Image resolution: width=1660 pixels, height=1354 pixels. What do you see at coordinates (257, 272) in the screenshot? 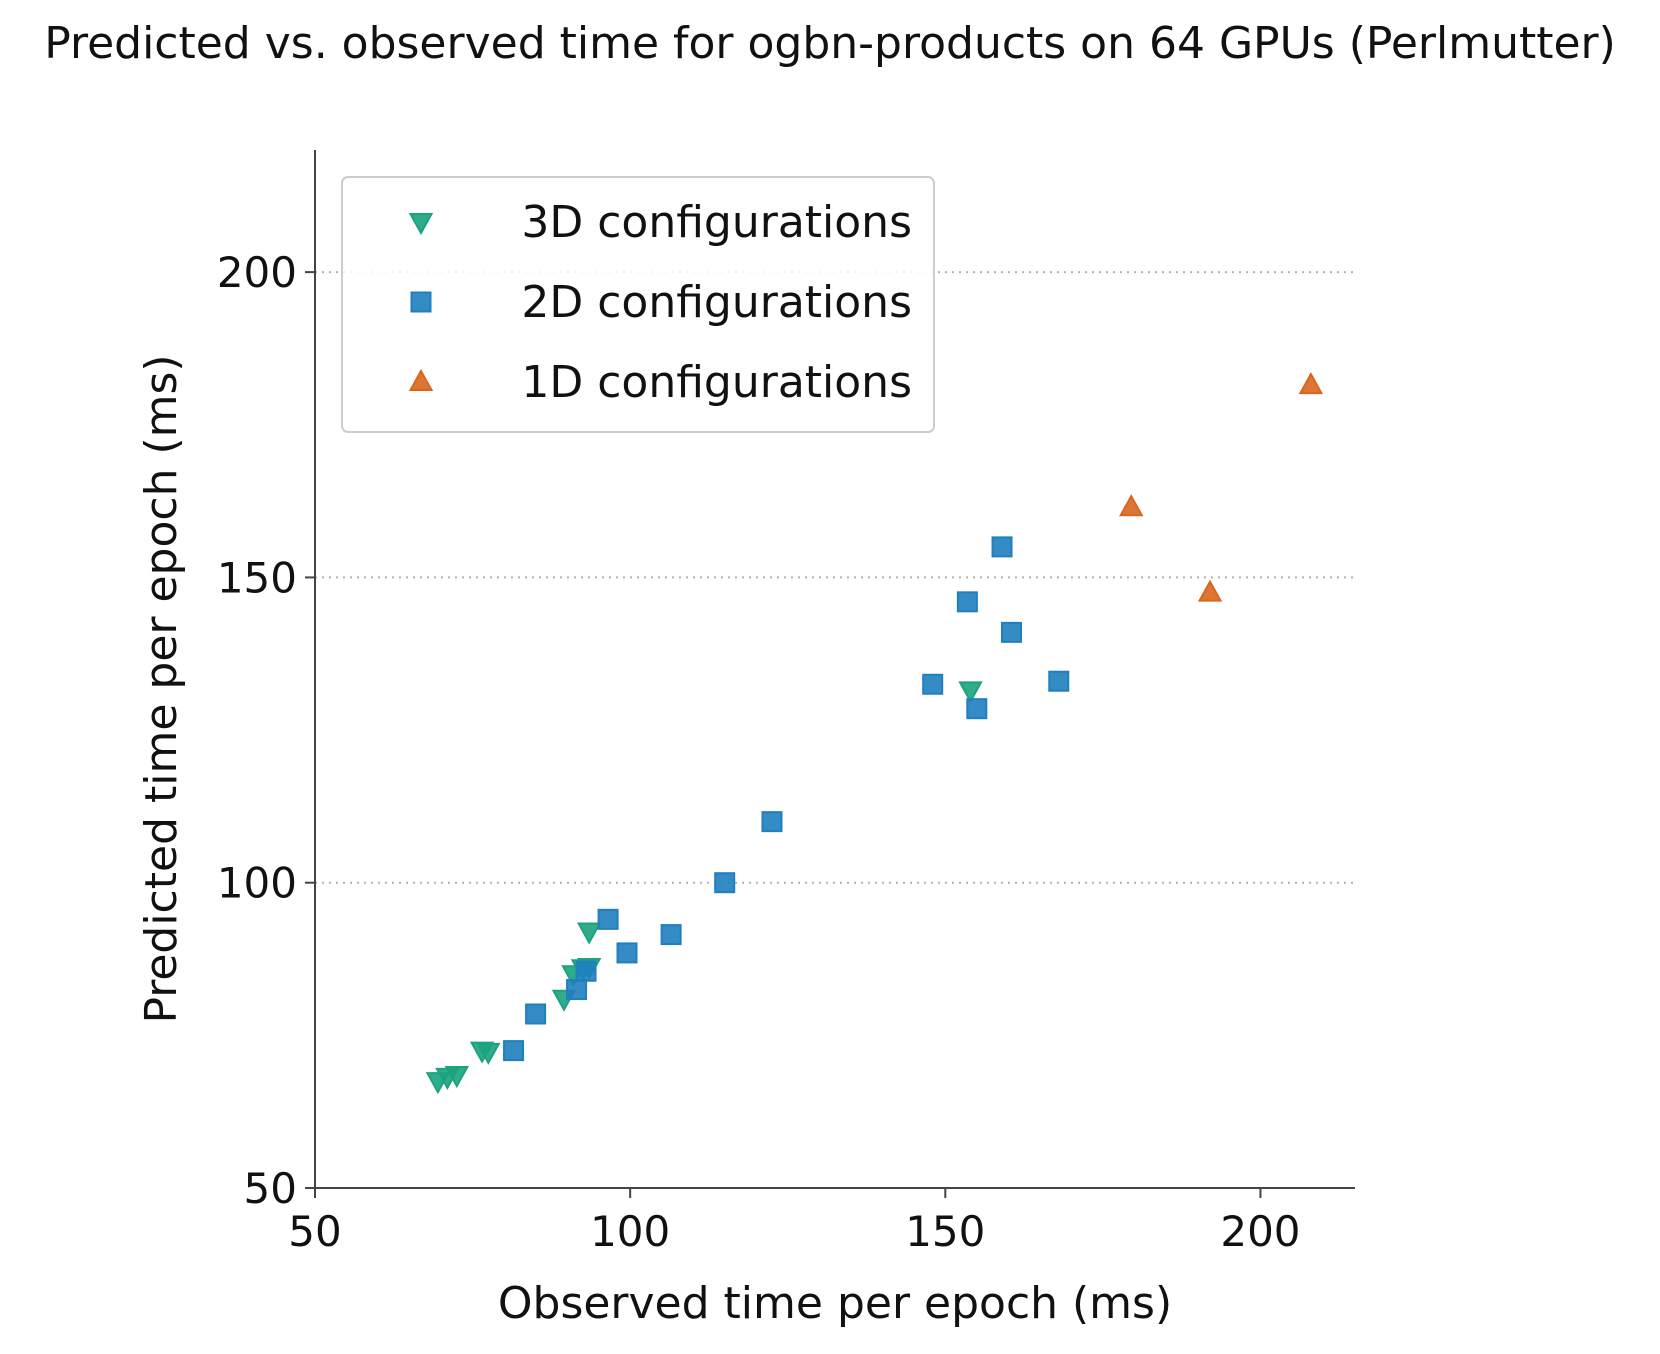
I see `y-tick-label: 200` at bounding box center [257, 272].